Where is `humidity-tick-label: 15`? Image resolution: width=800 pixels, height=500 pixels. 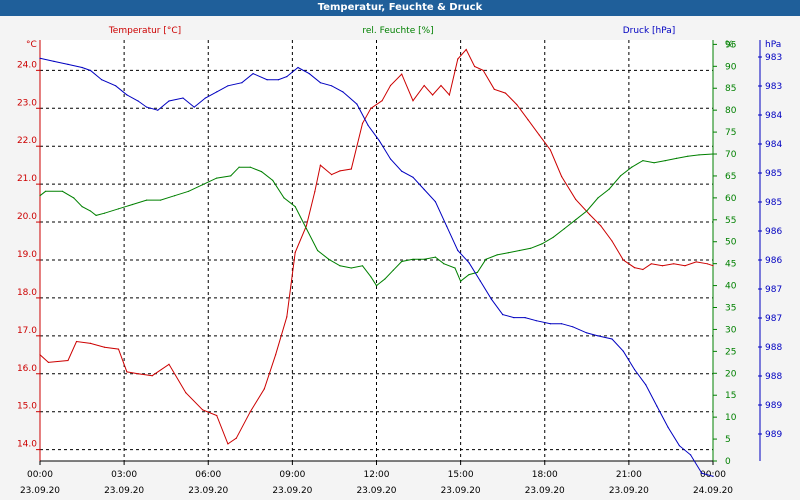 humidity-tick-label: 15 is located at coordinates (730, 396).